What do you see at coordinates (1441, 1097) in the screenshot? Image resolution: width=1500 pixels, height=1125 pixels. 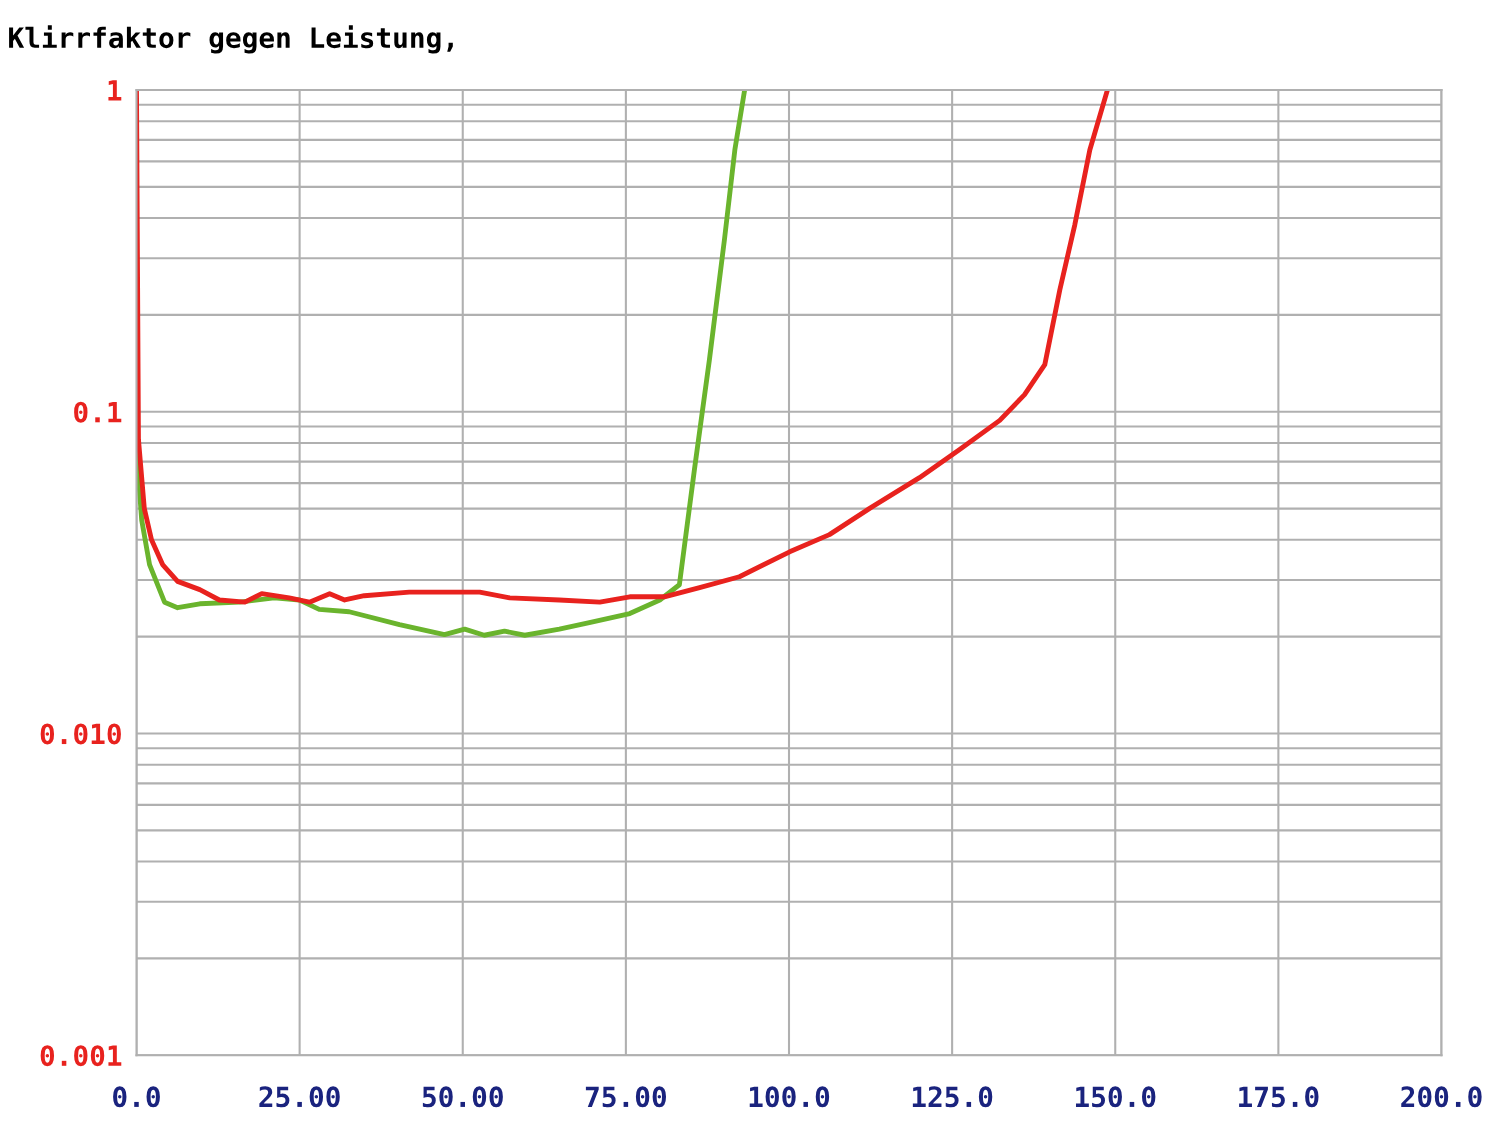 I see `x-tick-label: 200.0` at bounding box center [1441, 1097].